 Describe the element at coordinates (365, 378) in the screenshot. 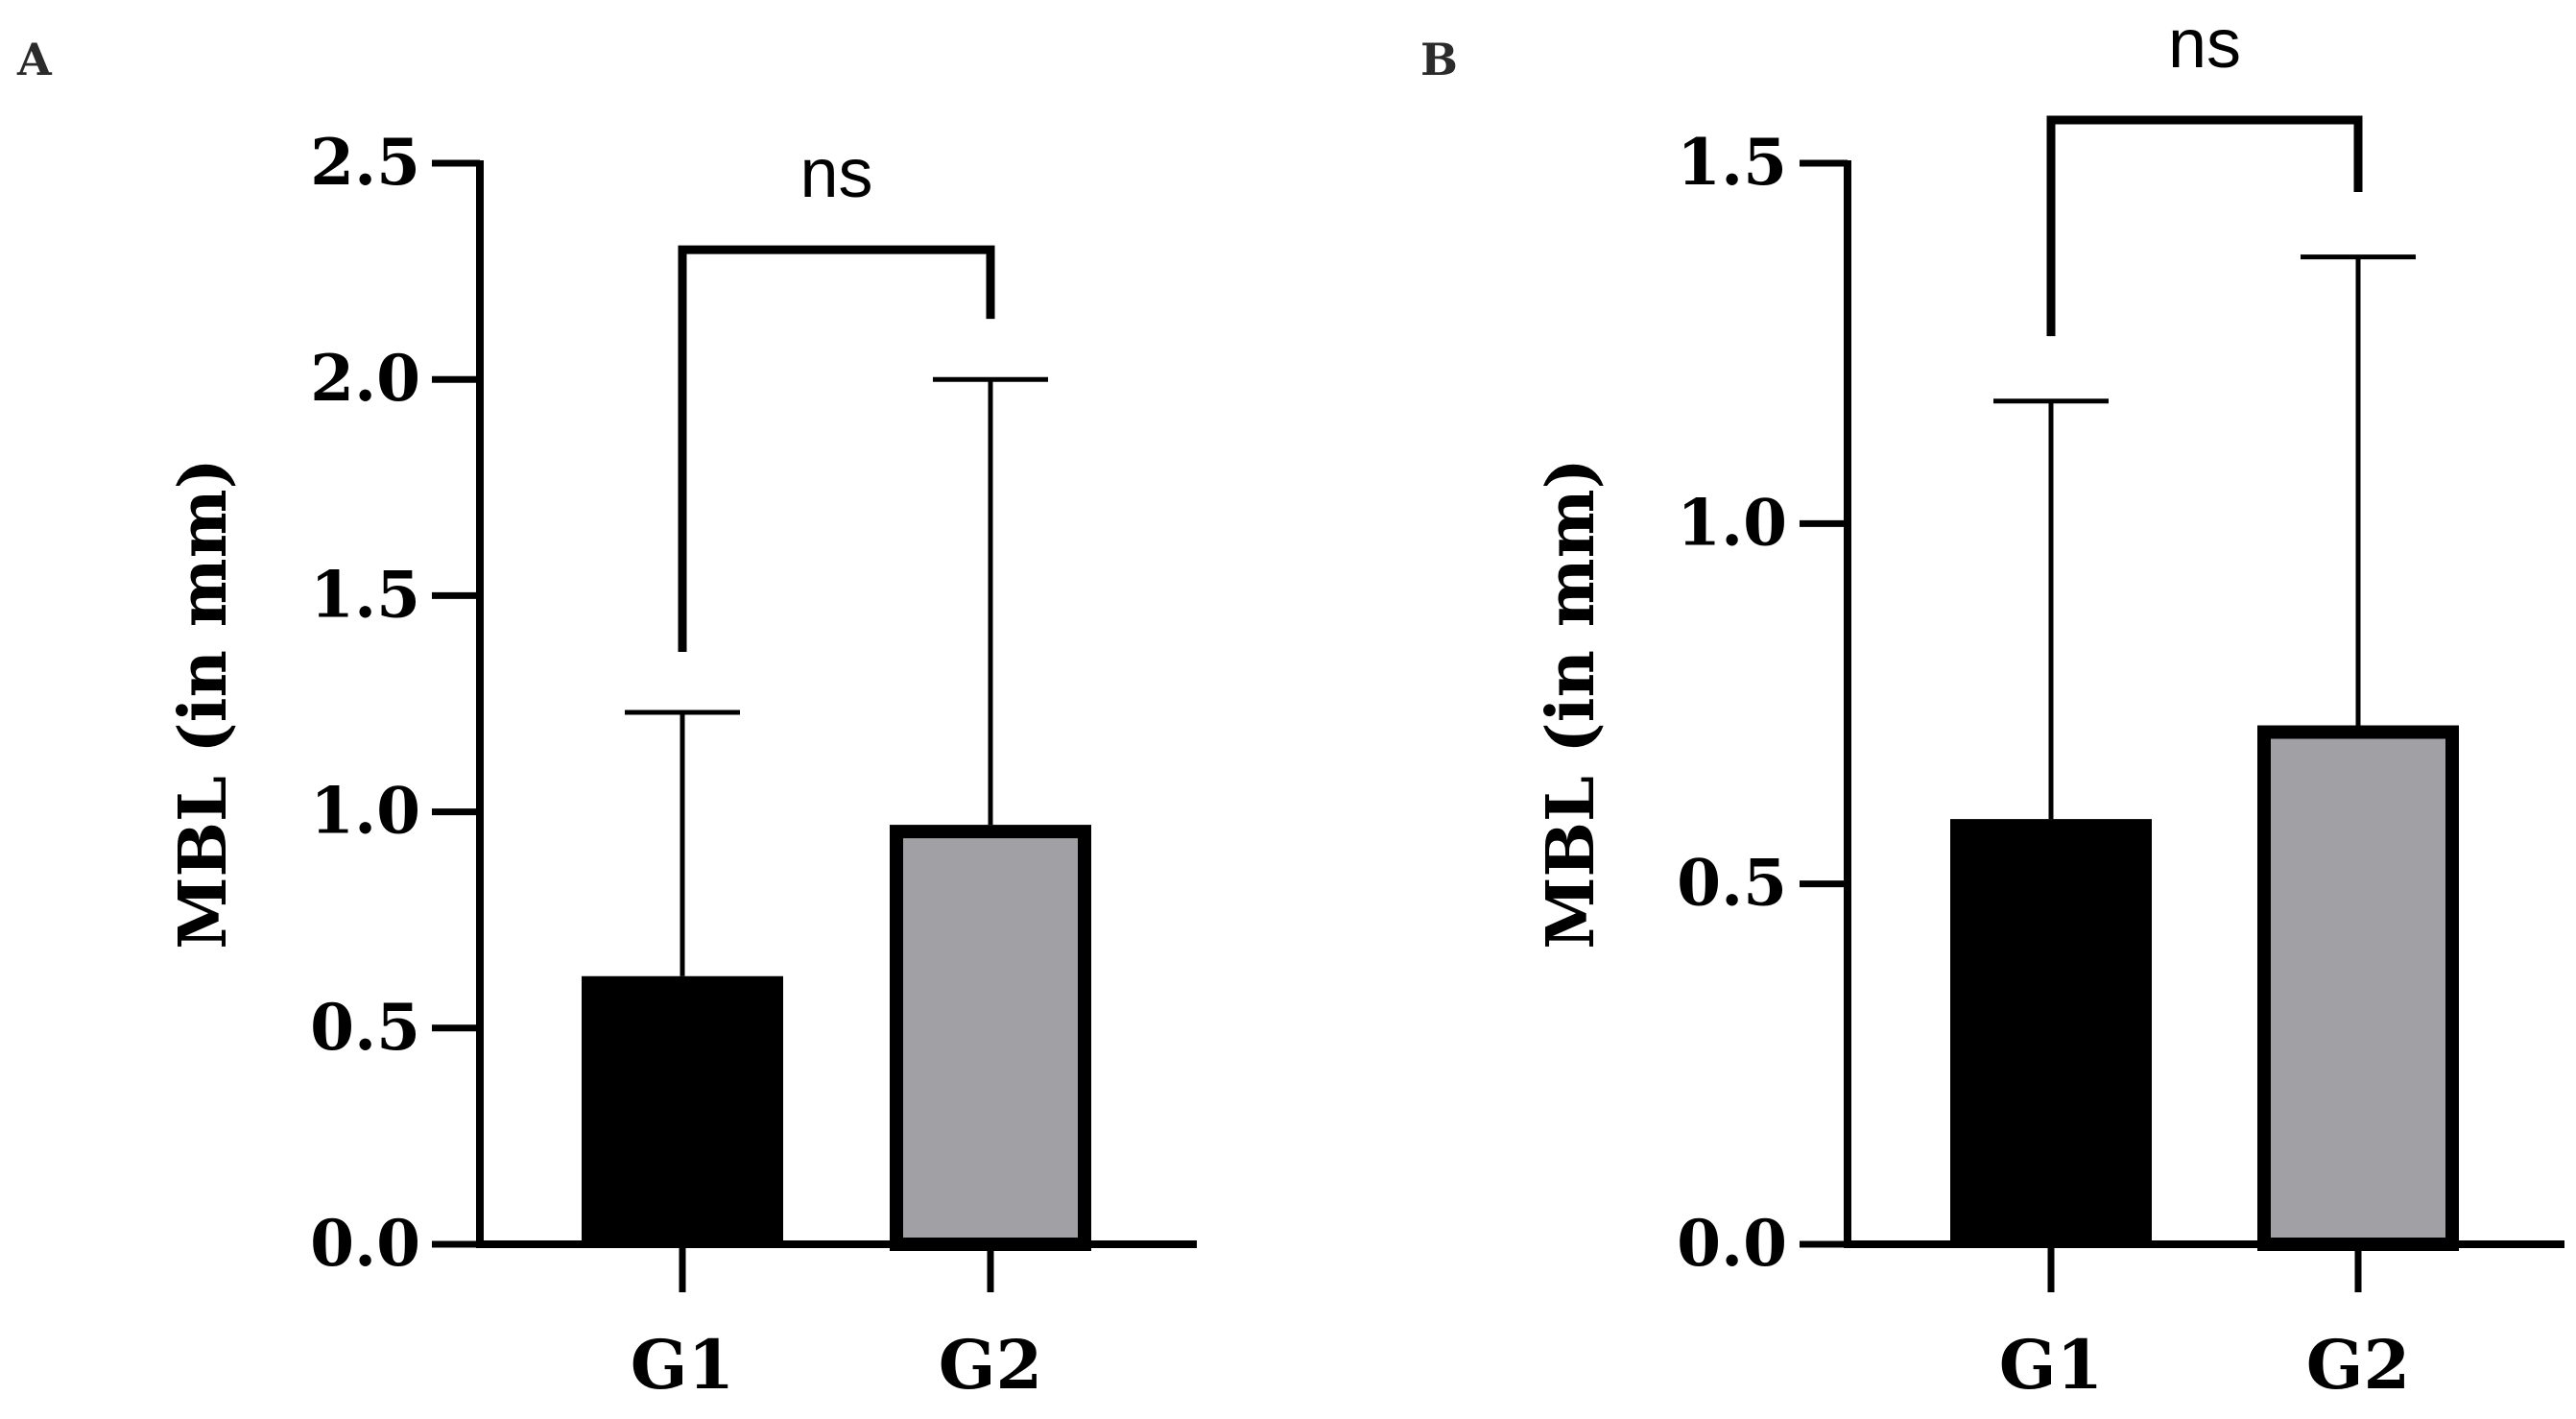

I see `y-tick-label: 2.0` at that location.